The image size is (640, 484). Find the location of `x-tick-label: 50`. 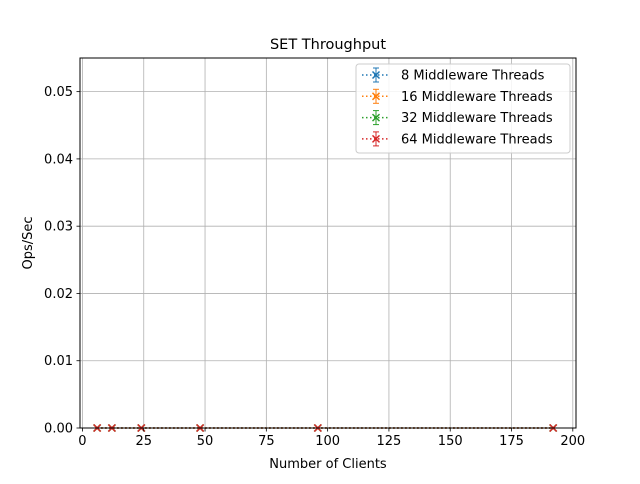

x-tick-label: 50 is located at coordinates (205, 441).